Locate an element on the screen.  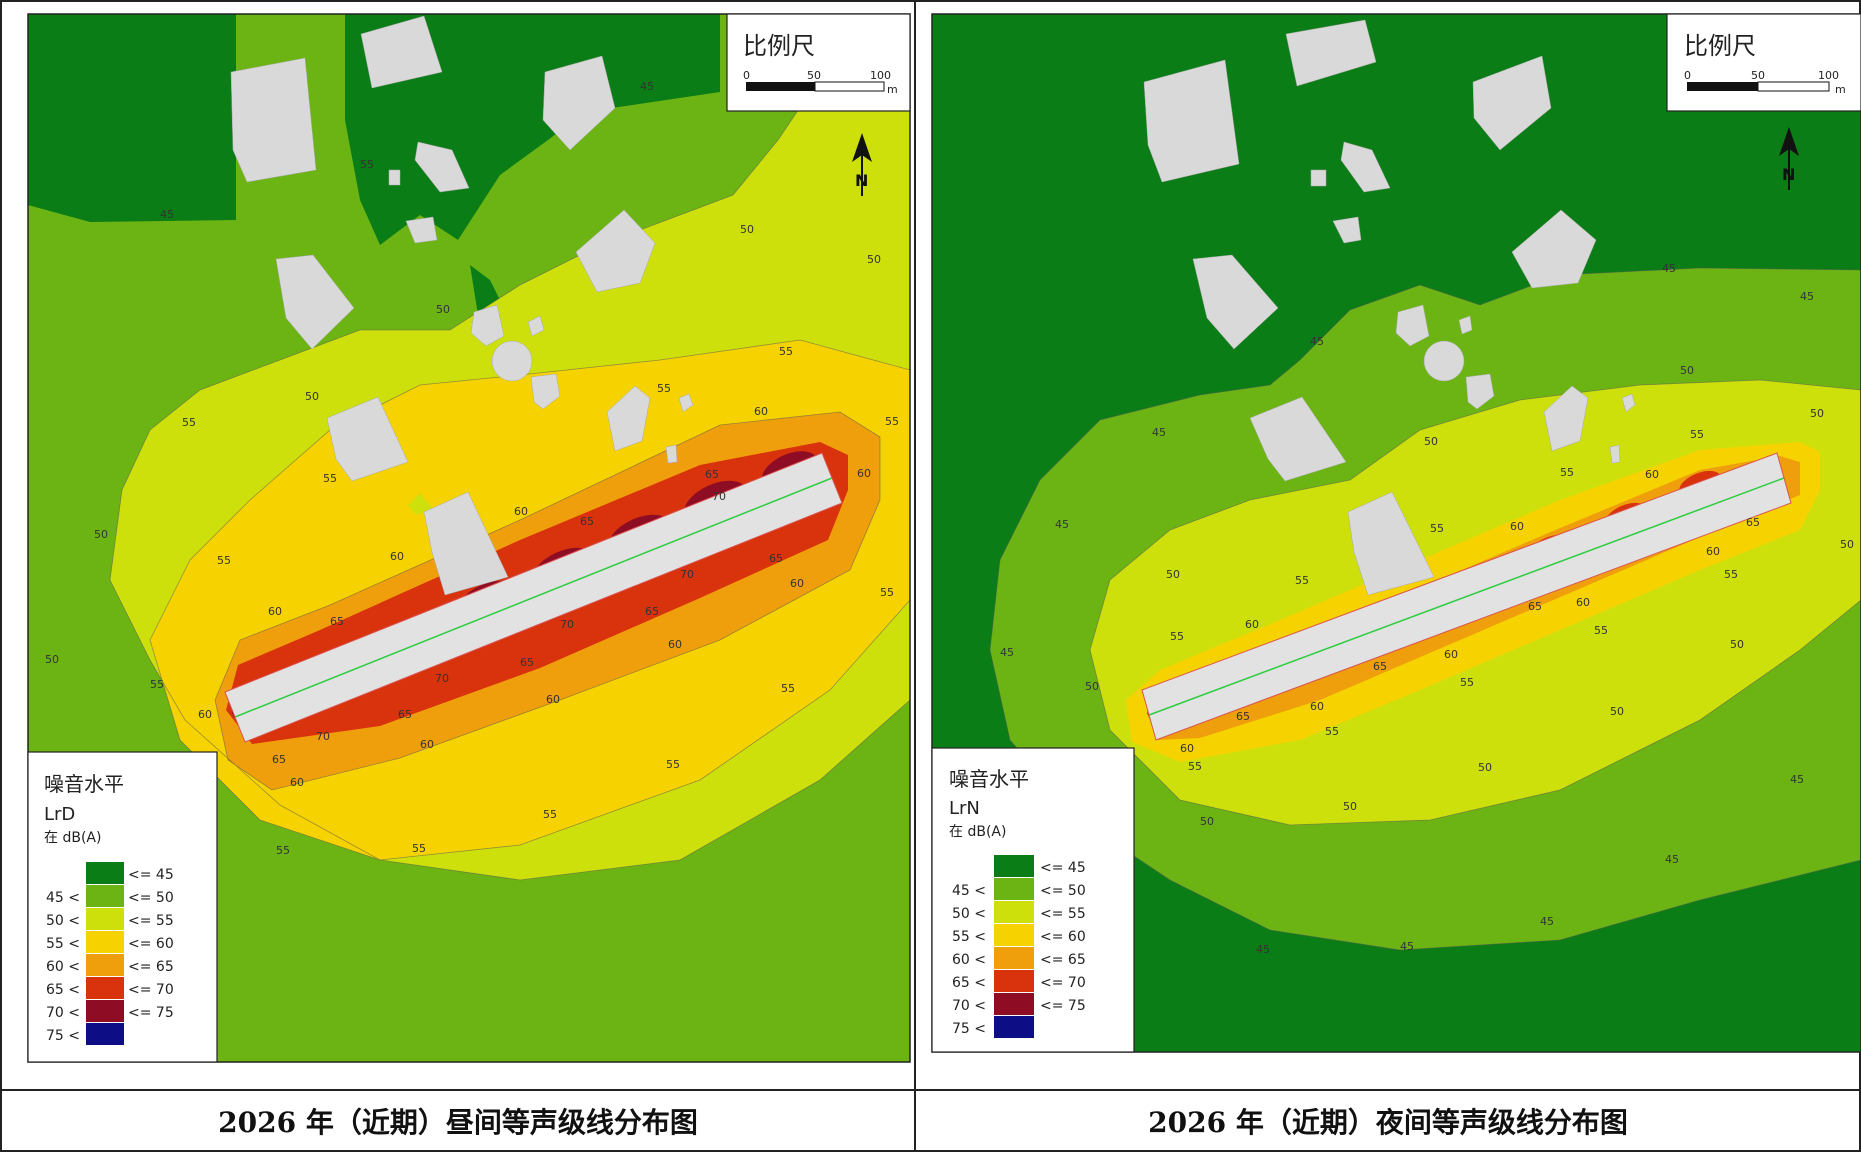
legend-lower-bound: 60 < is located at coordinates (969, 960).